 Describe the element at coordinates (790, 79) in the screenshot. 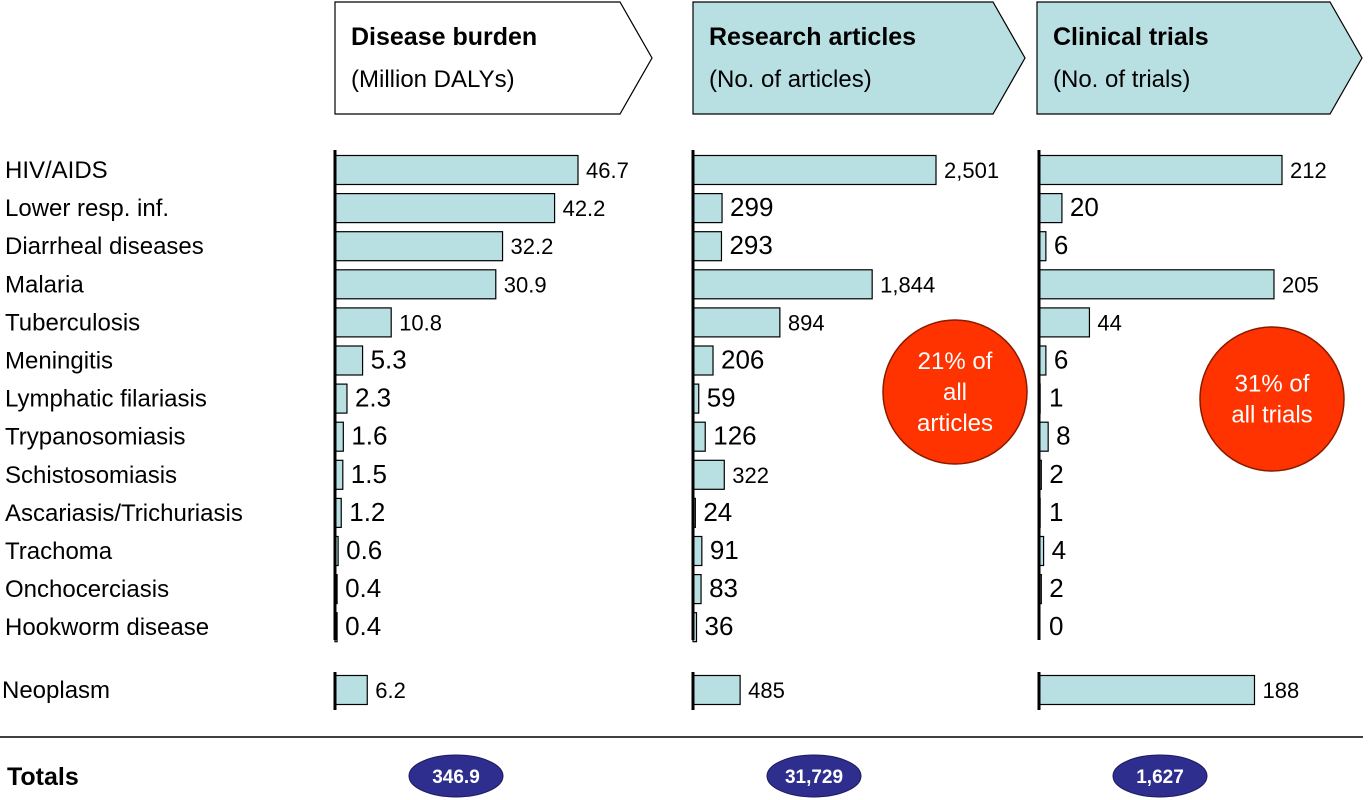

I see `research-articles-header-unit: (No. of articles)` at that location.